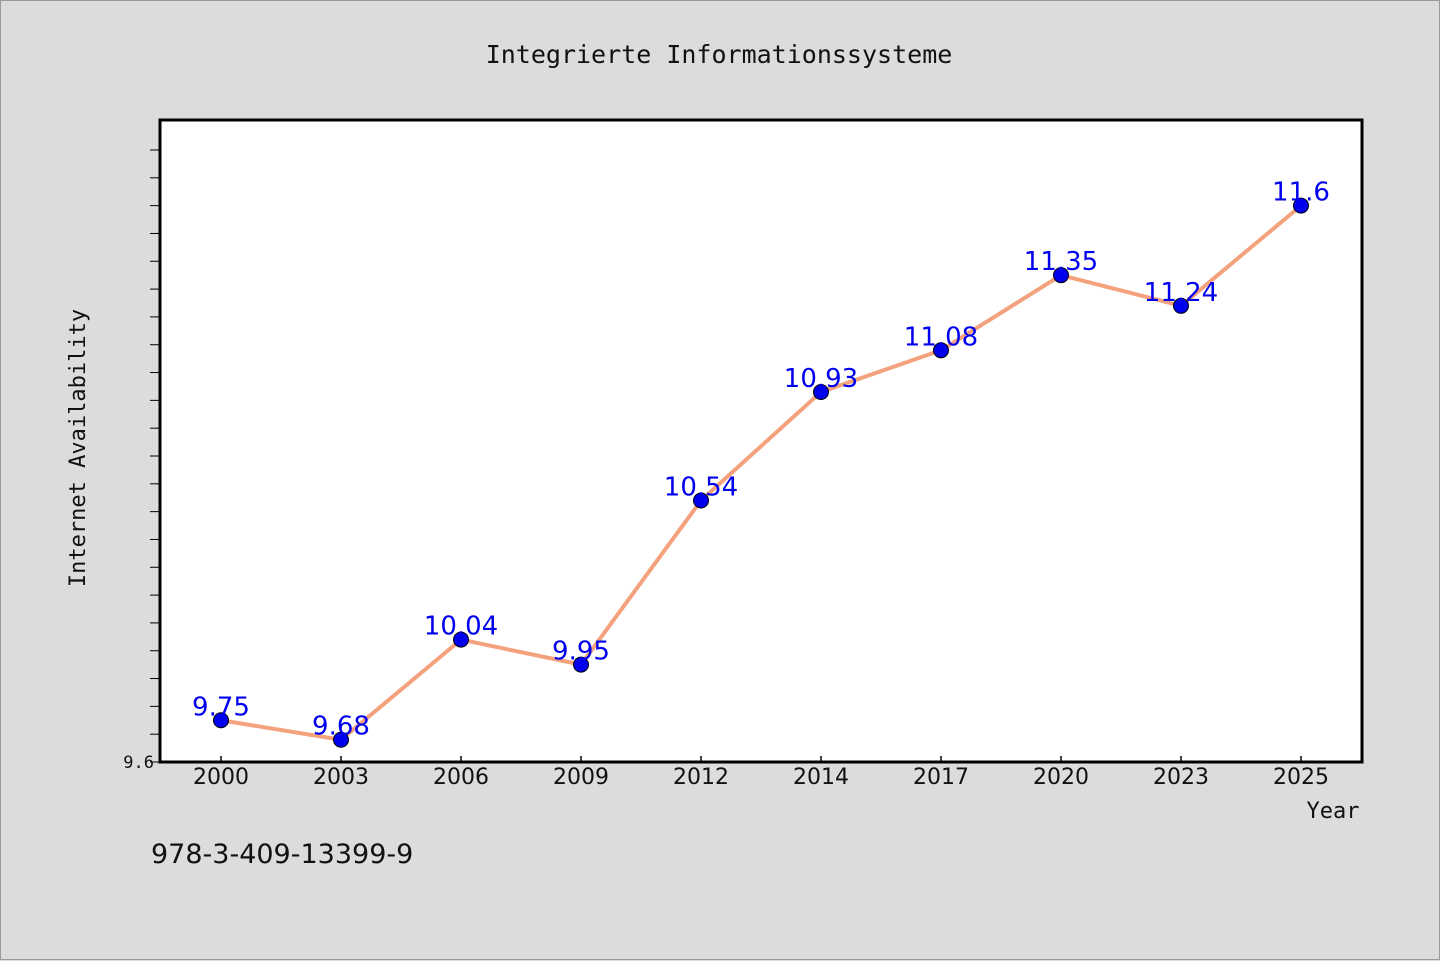 The width and height of the screenshot is (1440, 961). What do you see at coordinates (282, 854) in the screenshot?
I see `footer-code: 978-3-409-13399-9` at bounding box center [282, 854].